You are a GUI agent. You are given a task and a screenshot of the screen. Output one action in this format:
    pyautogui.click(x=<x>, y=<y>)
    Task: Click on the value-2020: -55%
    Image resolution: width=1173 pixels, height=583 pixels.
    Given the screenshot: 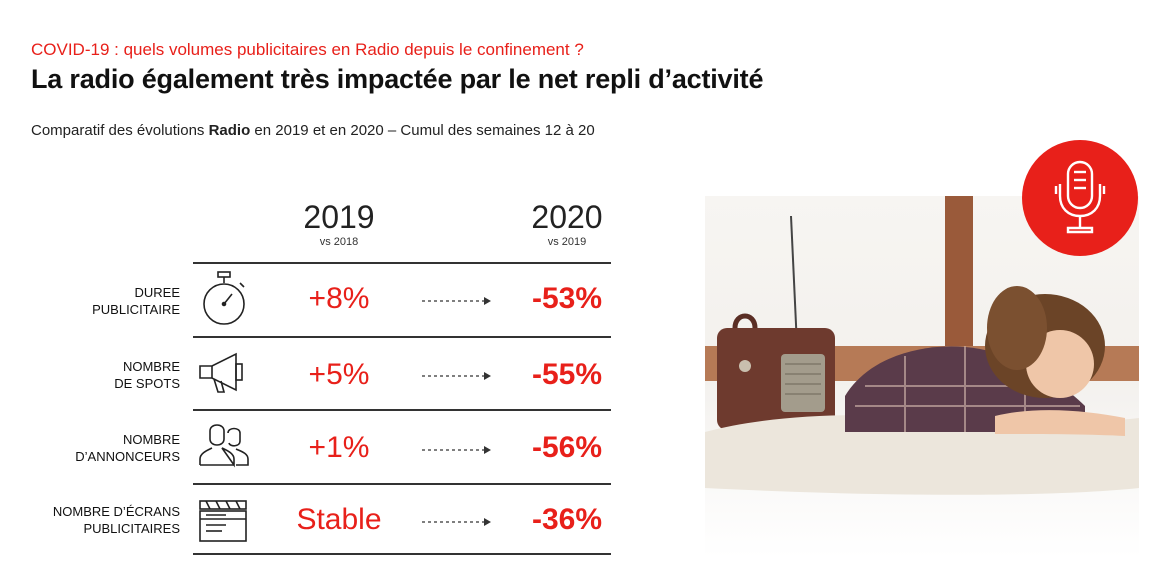 What is the action you would take?
    pyautogui.click(x=567, y=374)
    